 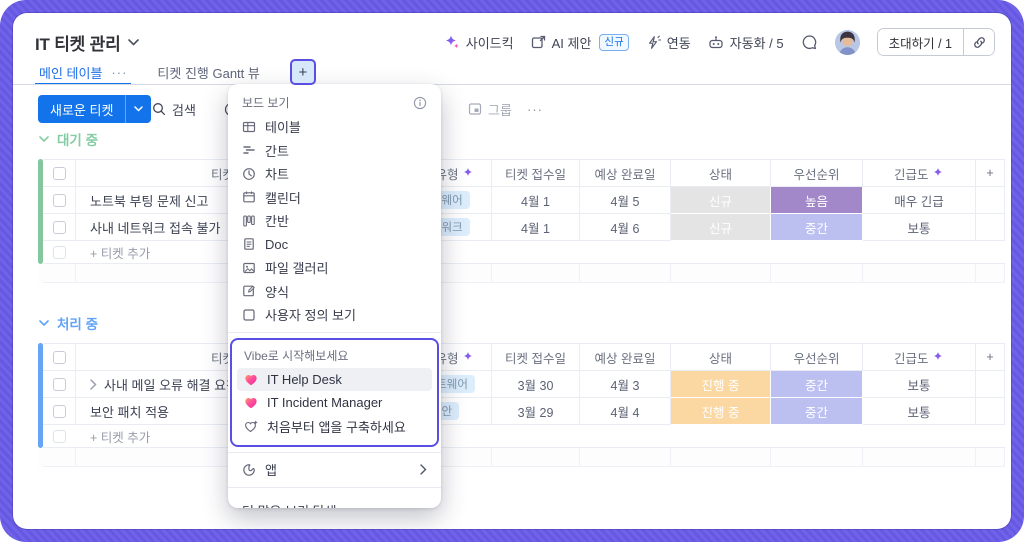 I want to click on tab-main-label: 메인 테이블, so click(x=71, y=73).